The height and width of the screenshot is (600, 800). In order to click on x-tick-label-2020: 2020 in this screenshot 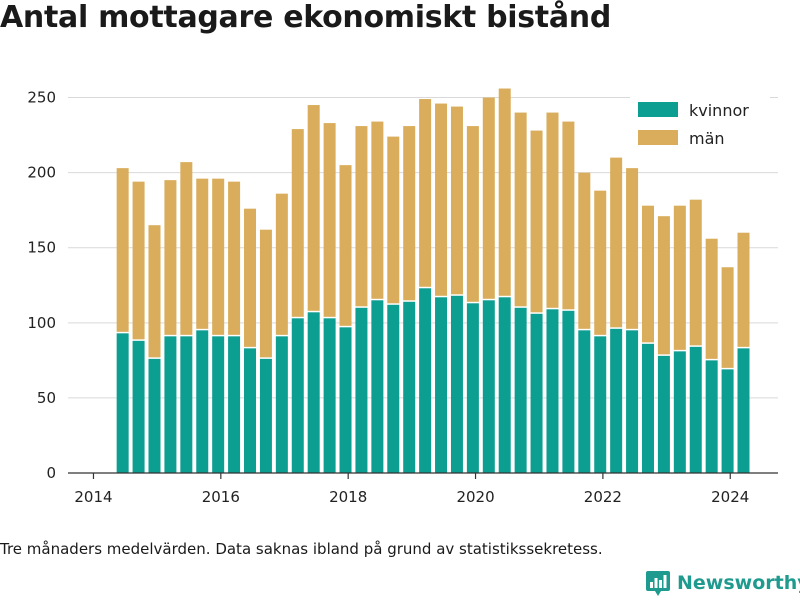, I will do `click(475, 497)`.